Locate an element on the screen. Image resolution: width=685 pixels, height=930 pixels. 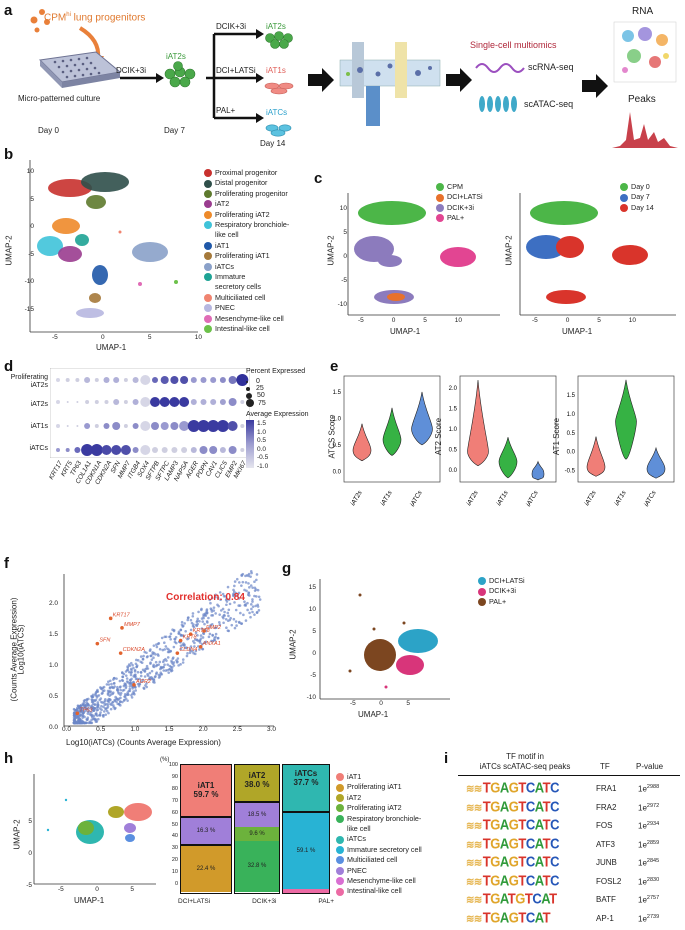
panel-e-ylabel-1: AT2 Score is located at coordinates (439, 436).